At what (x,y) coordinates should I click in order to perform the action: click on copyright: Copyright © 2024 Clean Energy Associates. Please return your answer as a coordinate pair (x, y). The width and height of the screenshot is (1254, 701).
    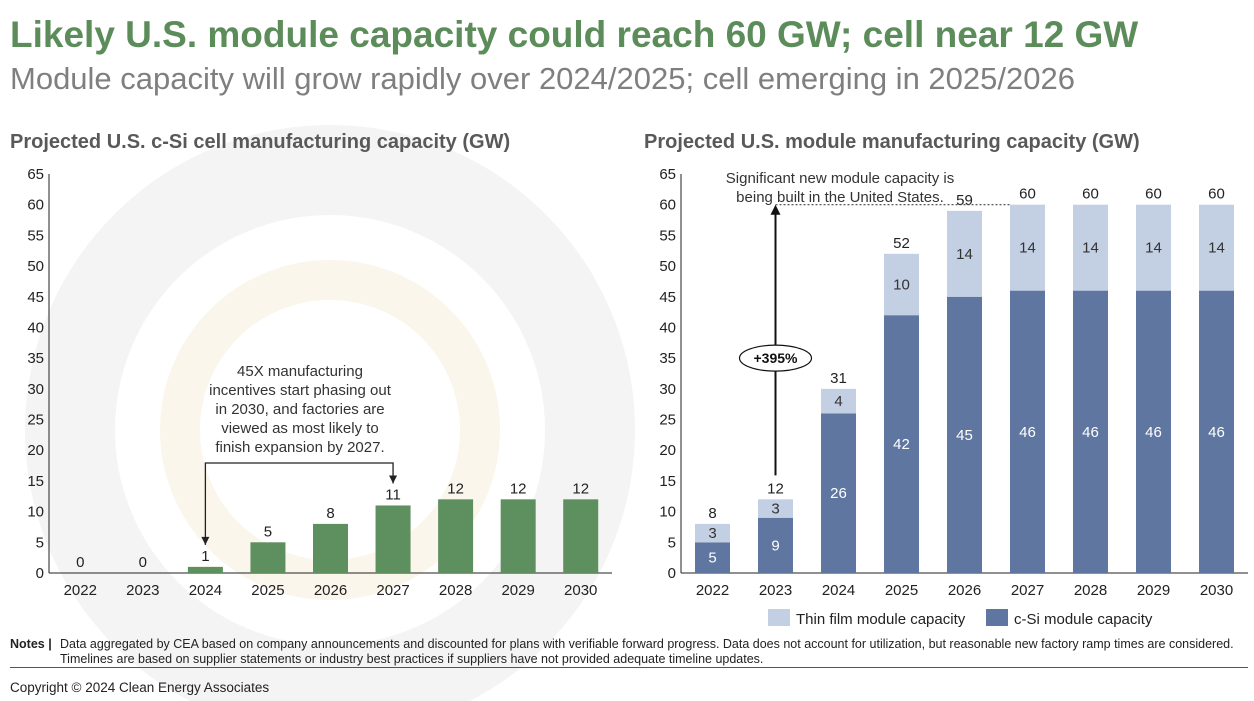
    Looking at the image, I should click on (140, 687).